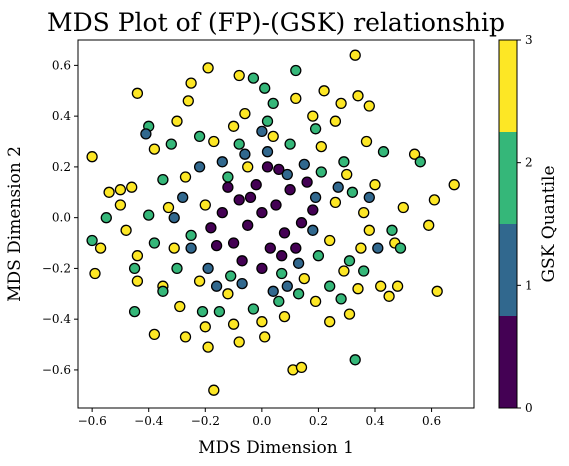 The height and width of the screenshot is (466, 569). What do you see at coordinates (56, 370) in the screenshot?
I see `y-tick-label: −0.6` at bounding box center [56, 370].